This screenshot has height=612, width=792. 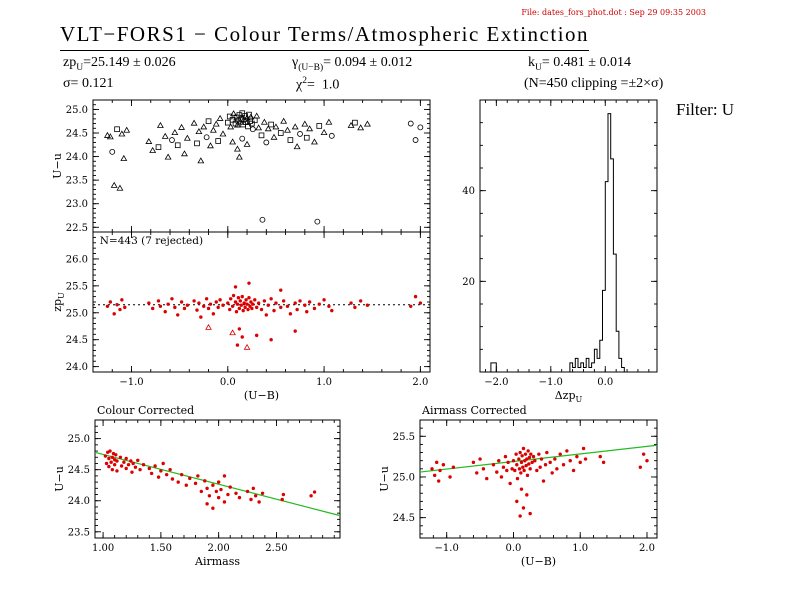 I want to click on chi-value: = 1.0, so click(x=323, y=85).